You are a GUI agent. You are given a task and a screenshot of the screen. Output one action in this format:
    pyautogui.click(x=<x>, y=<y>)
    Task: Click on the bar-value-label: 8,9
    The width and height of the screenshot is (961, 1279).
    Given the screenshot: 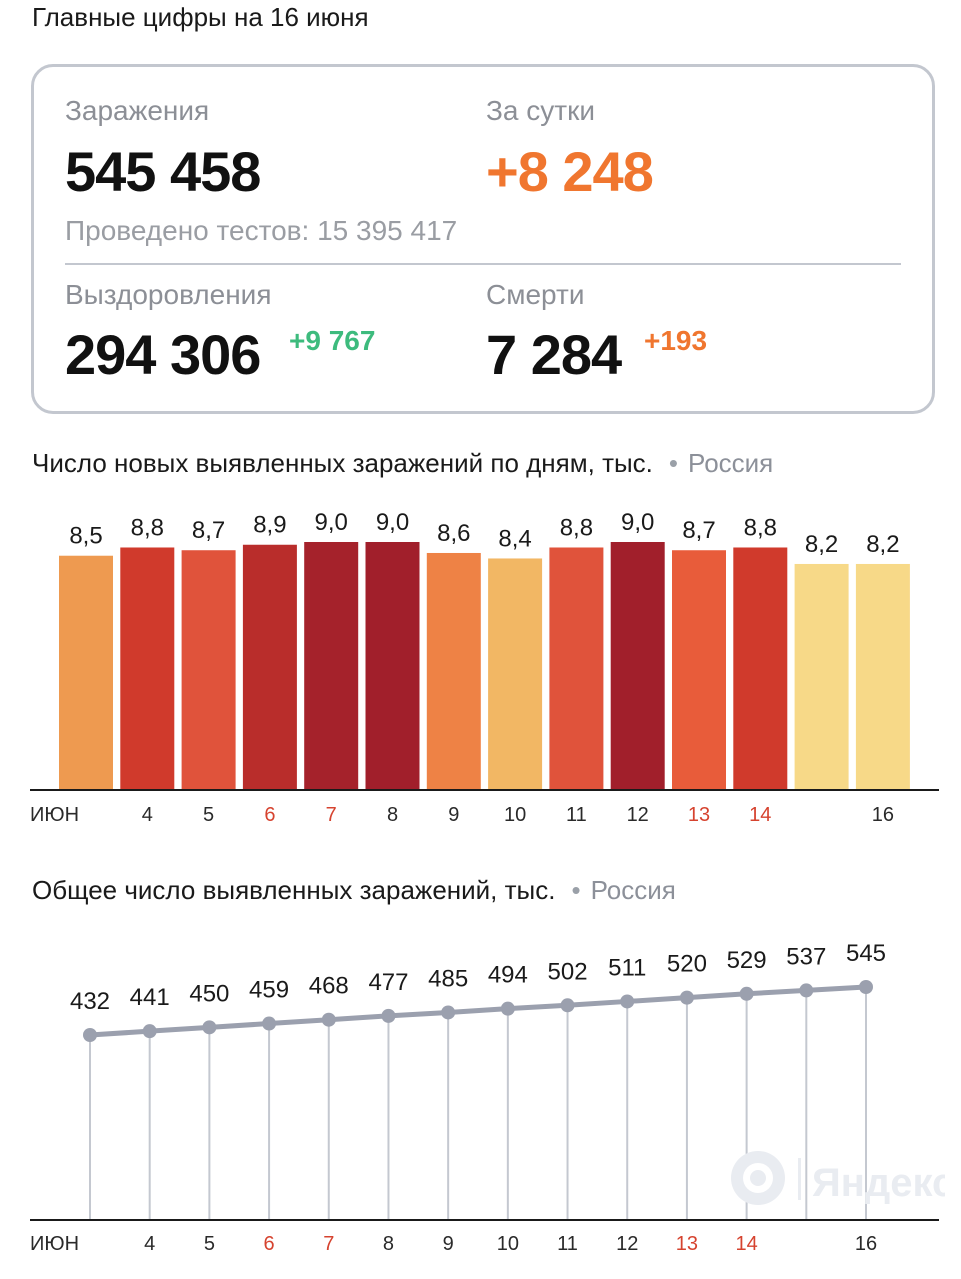 What is the action you would take?
    pyautogui.click(x=269, y=525)
    